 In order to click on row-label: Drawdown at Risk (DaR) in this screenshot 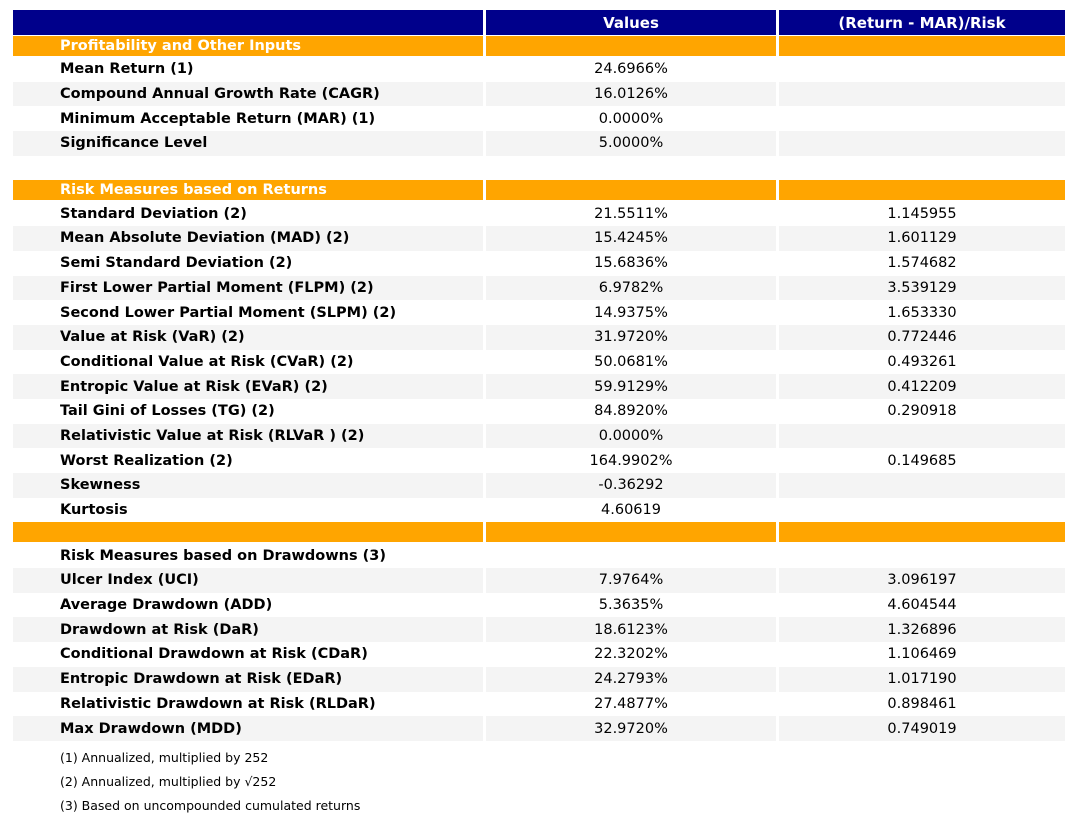, I will do `click(248, 630)`.